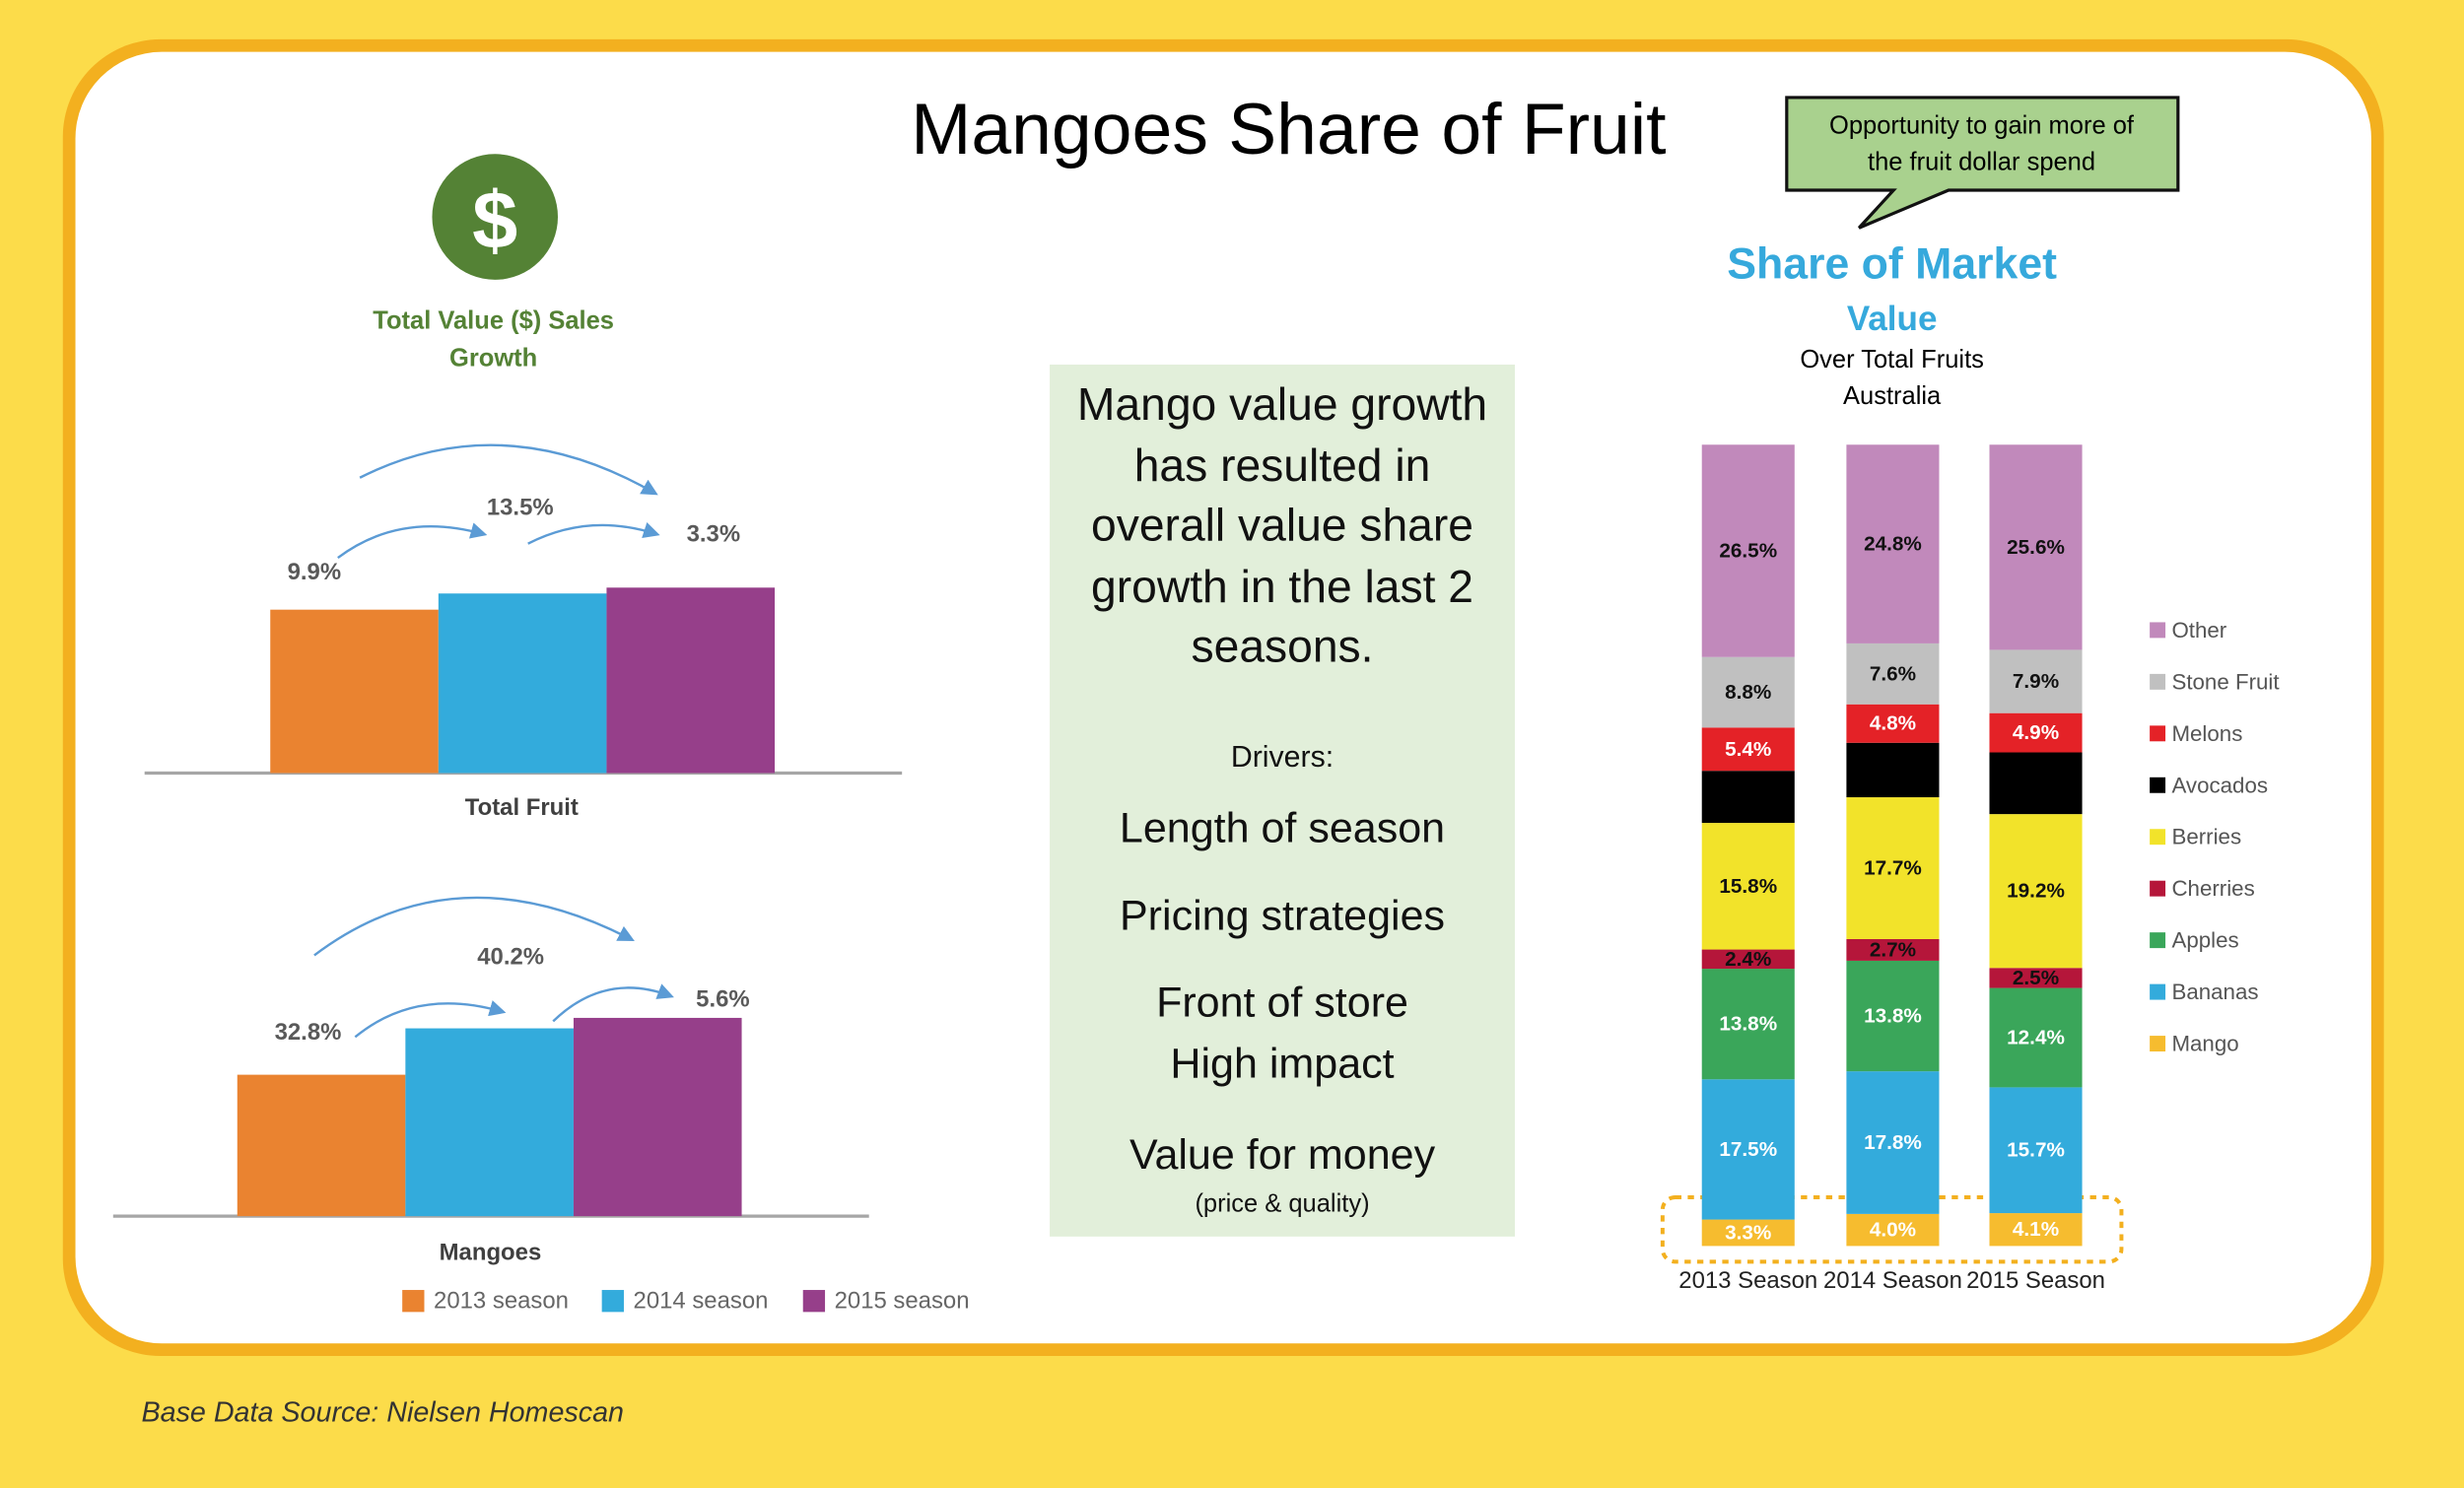 This screenshot has width=2464, height=1488. I want to click on legend-label: Apples, so click(2204, 941).